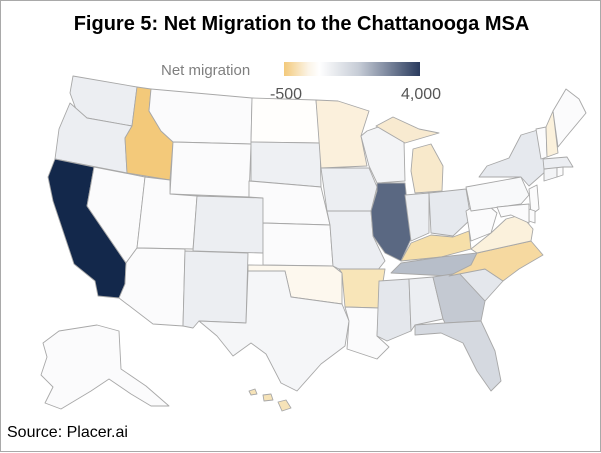 The image size is (601, 453). What do you see at coordinates (394, 310) in the screenshot?
I see `state-MS` at bounding box center [394, 310].